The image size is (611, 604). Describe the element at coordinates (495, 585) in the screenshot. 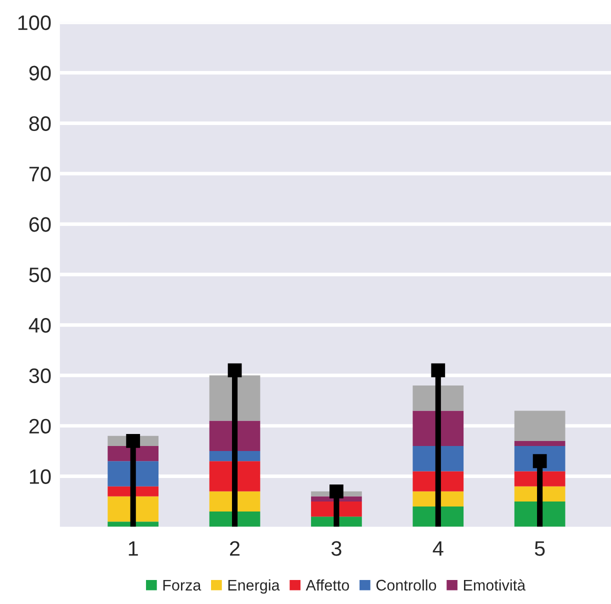

I see `legend-label: Emotività` at that location.